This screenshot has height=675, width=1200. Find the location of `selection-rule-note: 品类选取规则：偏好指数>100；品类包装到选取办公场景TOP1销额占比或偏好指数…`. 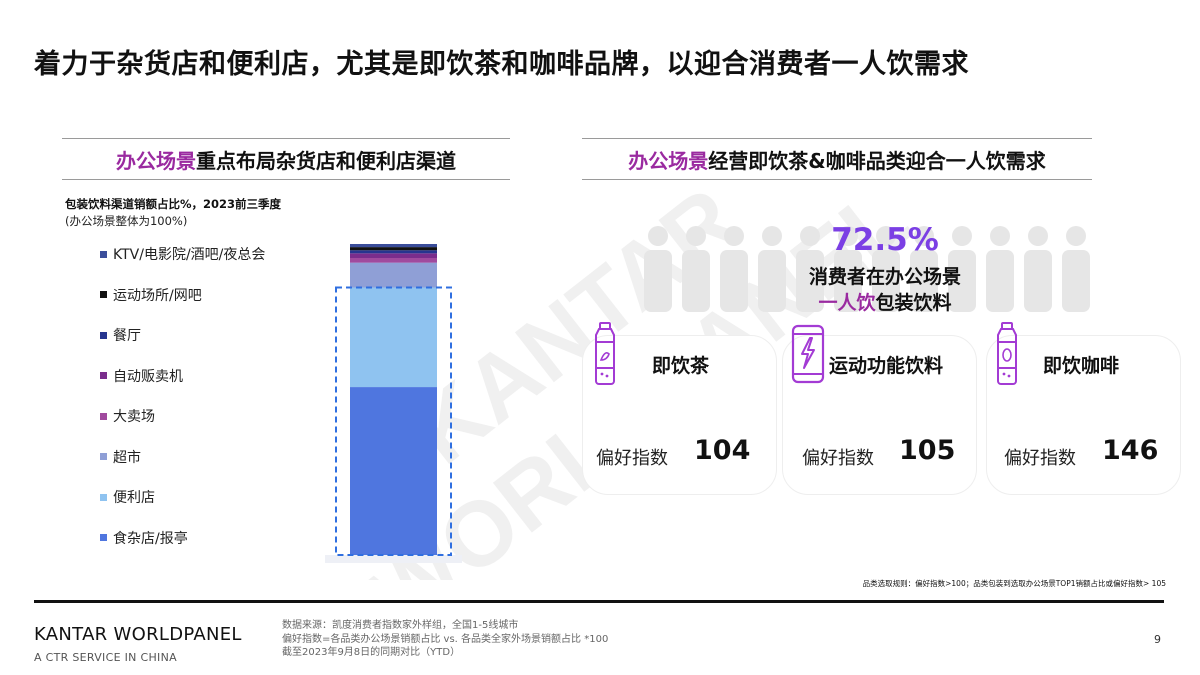

selection-rule-note: 品类选取规则：偏好指数>100；品类包装到选取办公场景TOP1销额占比或偏好指数… is located at coordinates (1014, 583).